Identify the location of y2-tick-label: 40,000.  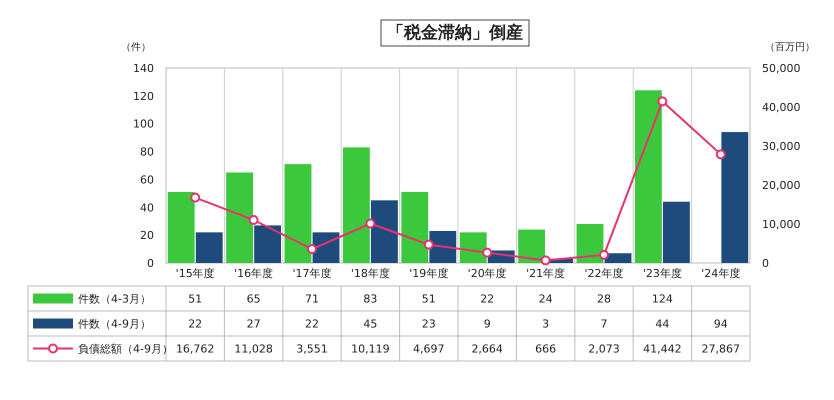
(781, 107).